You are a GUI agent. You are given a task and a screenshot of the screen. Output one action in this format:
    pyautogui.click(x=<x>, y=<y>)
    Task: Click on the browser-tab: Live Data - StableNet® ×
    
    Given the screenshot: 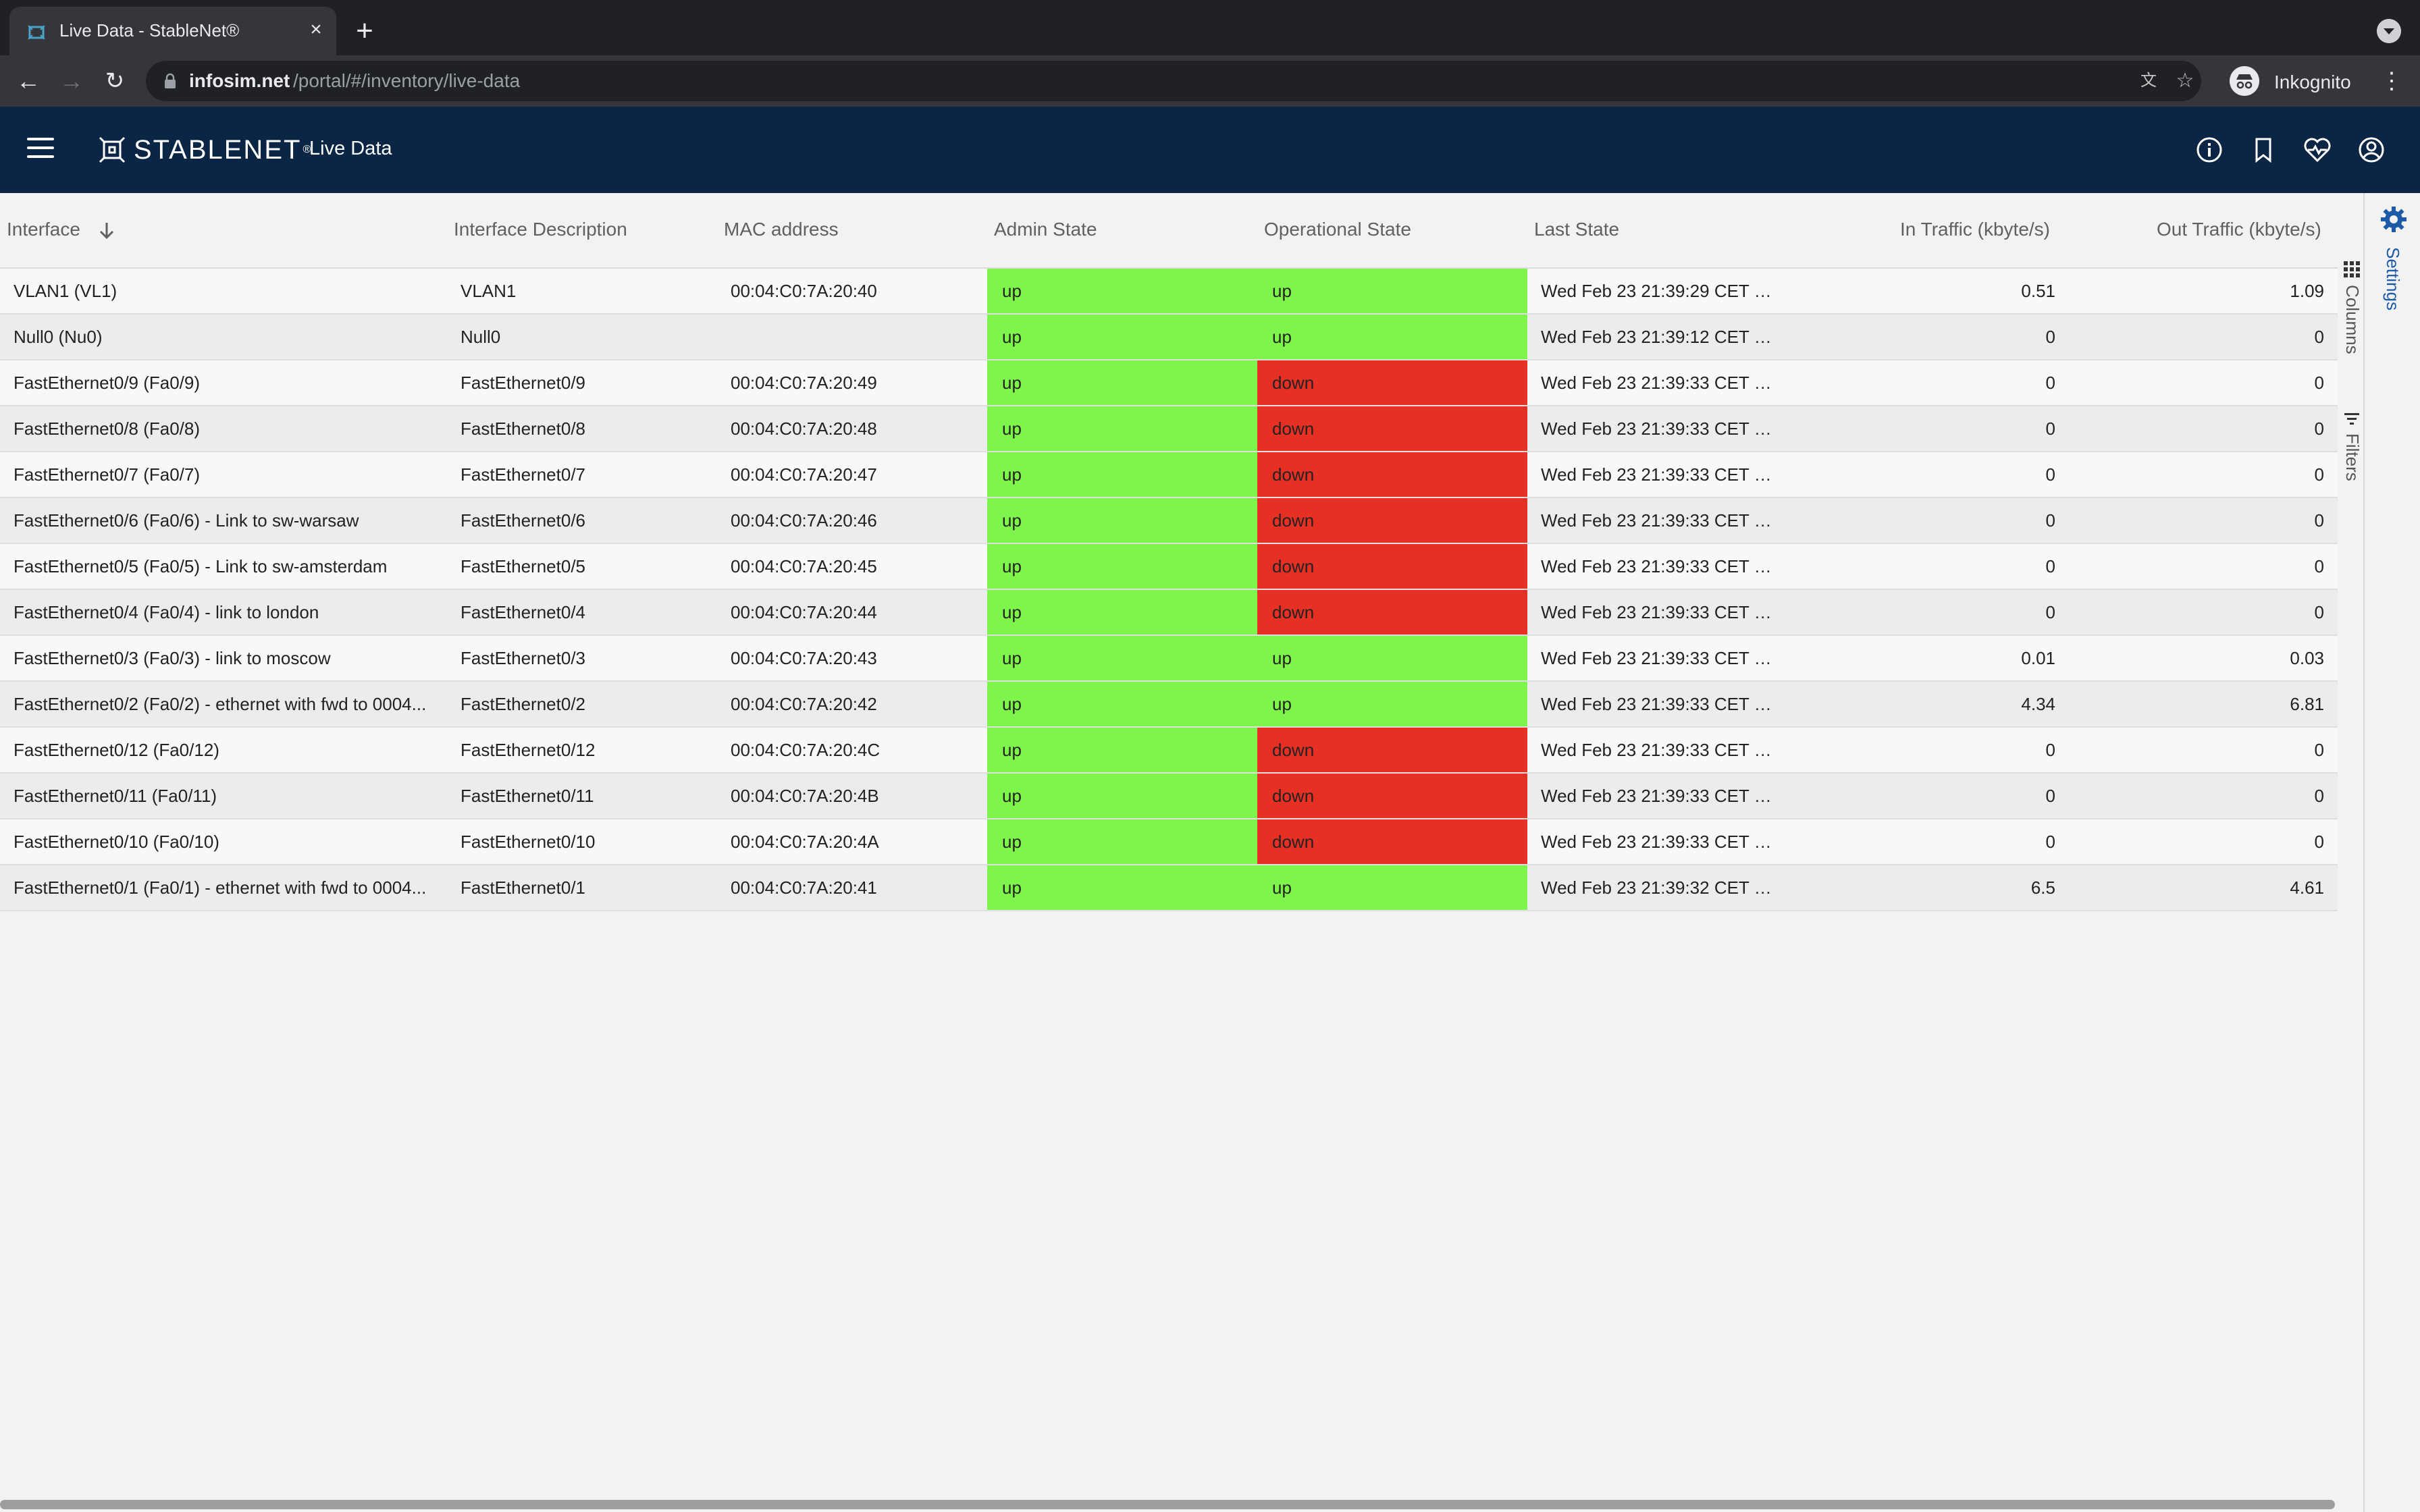 What is the action you would take?
    pyautogui.click(x=172, y=31)
    